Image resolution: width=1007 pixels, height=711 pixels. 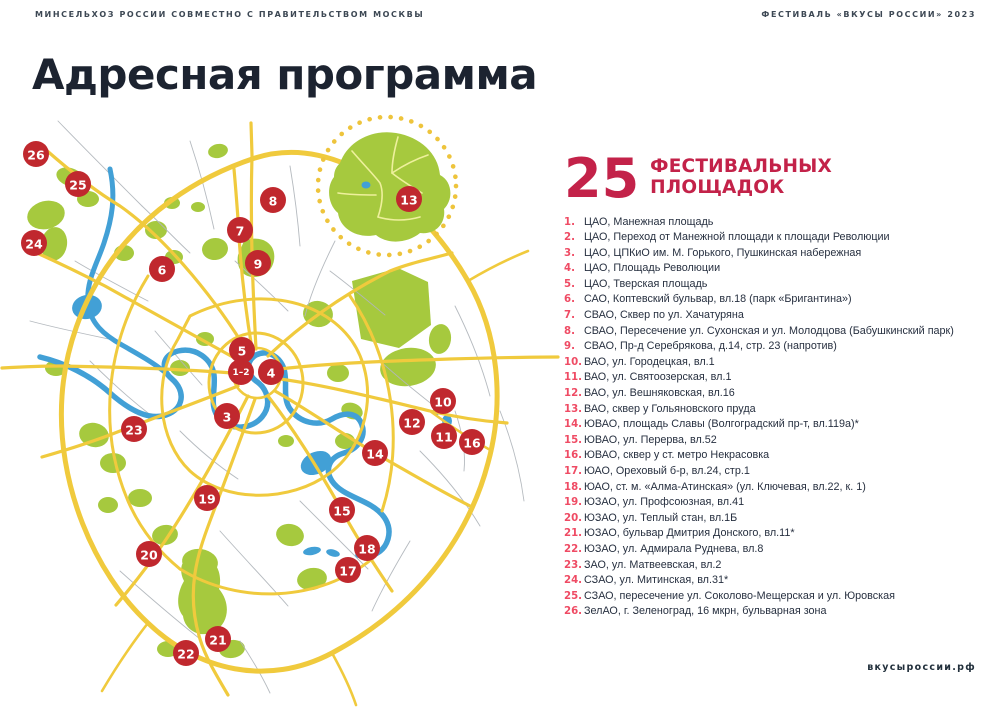 I want to click on venue-text: СВАО, Сквер по ул. Хачатуряна, so click(x=664, y=315).